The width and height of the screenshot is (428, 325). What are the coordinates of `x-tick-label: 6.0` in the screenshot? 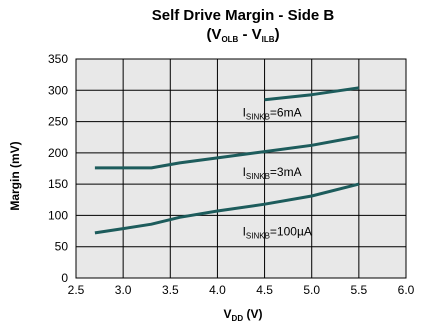 It's located at (406, 290).